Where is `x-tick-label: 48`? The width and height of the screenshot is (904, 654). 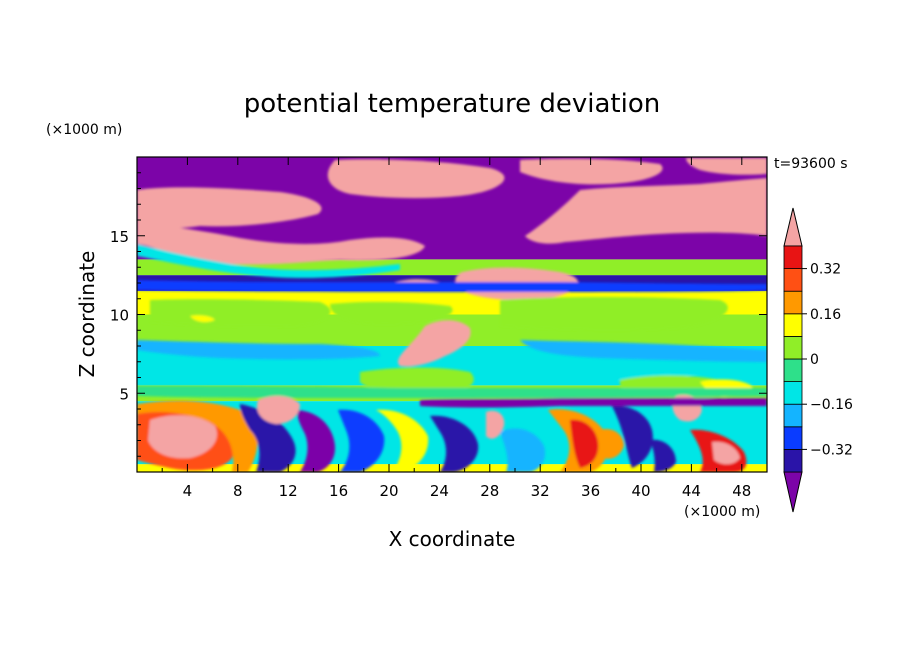
x-tick-label: 48 is located at coordinates (741, 491).